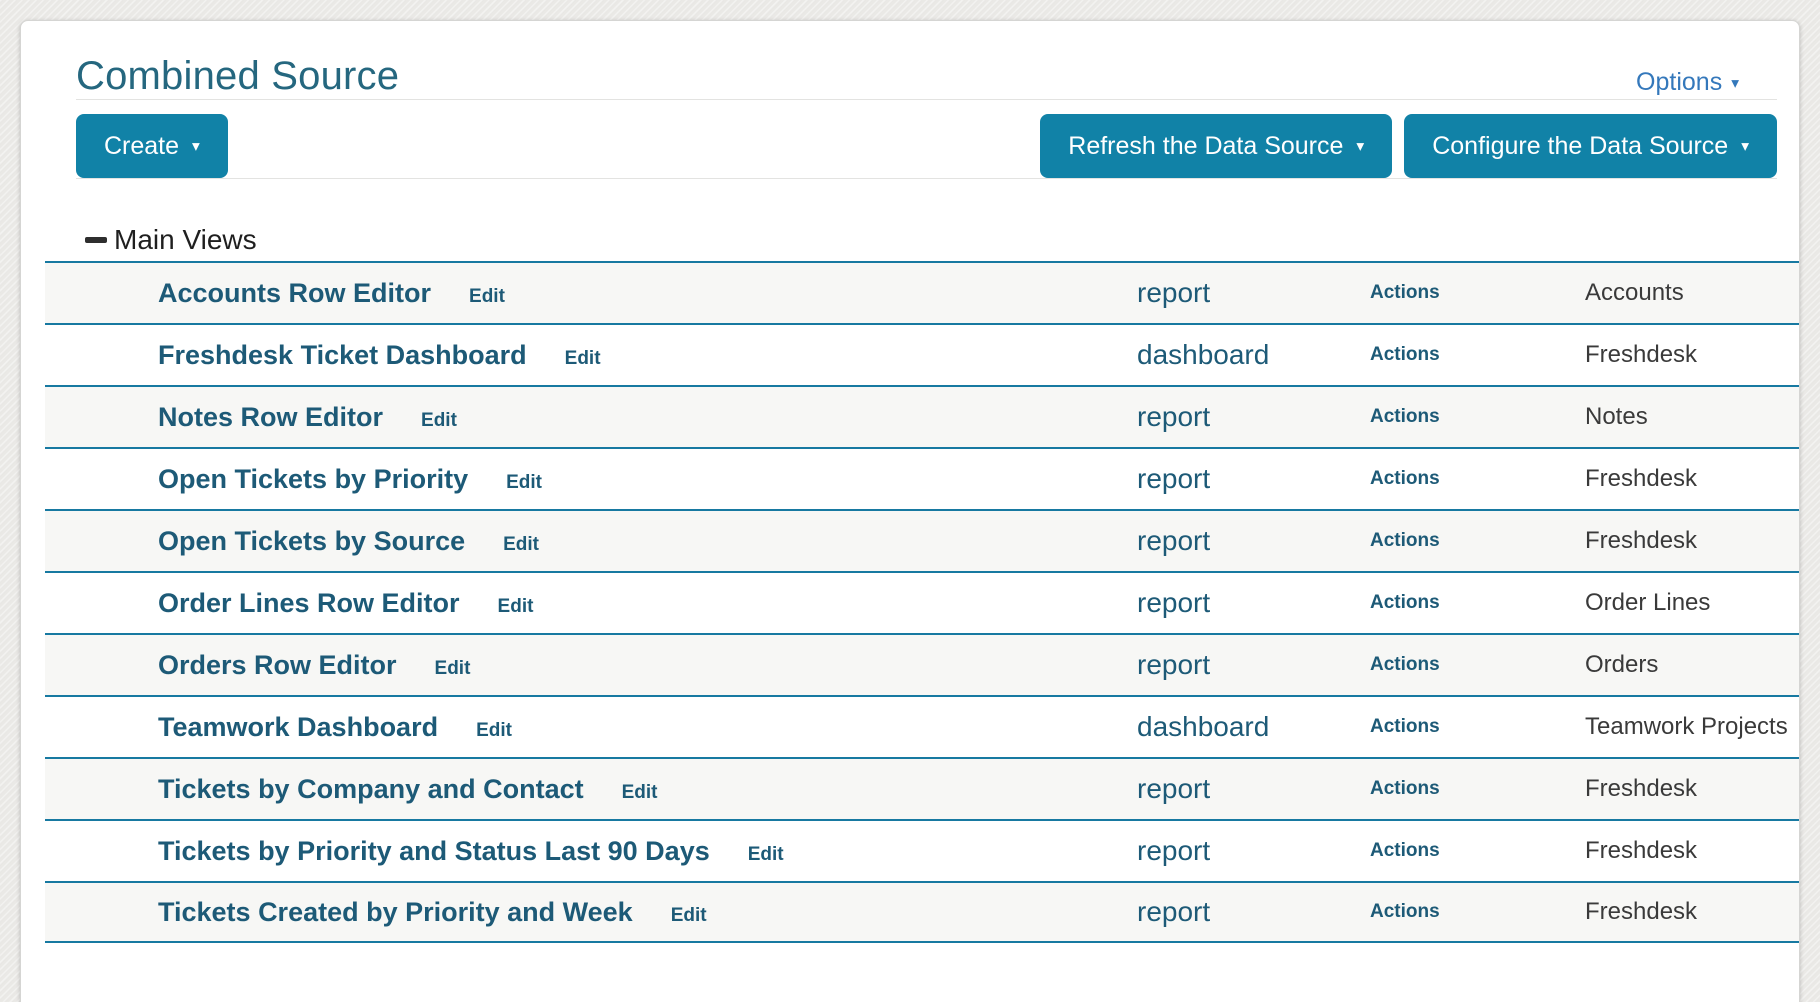 Image resolution: width=1820 pixels, height=1002 pixels. Describe the element at coordinates (1622, 664) in the screenshot. I see `source-name: Orders` at that location.